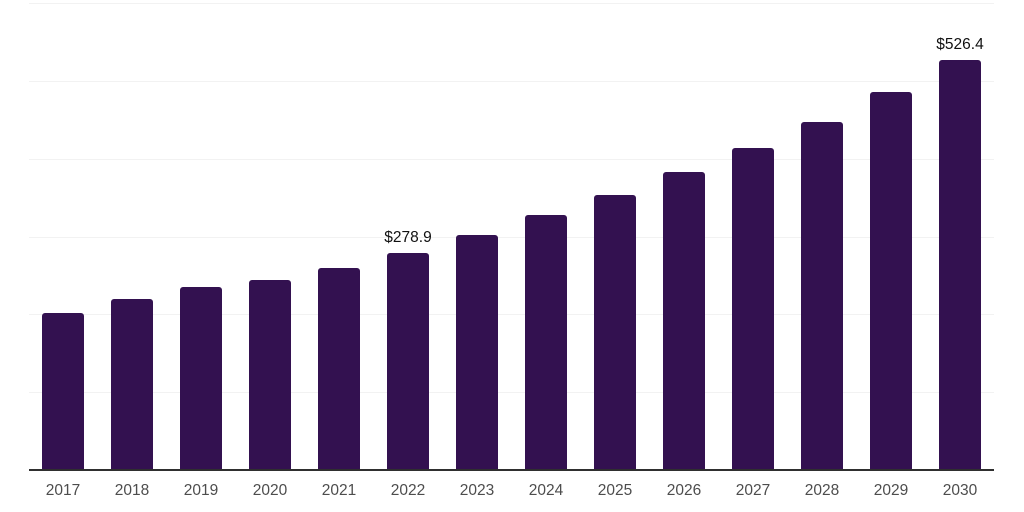 The image size is (1024, 512). I want to click on x-tick-2030: 2030, so click(960, 490).